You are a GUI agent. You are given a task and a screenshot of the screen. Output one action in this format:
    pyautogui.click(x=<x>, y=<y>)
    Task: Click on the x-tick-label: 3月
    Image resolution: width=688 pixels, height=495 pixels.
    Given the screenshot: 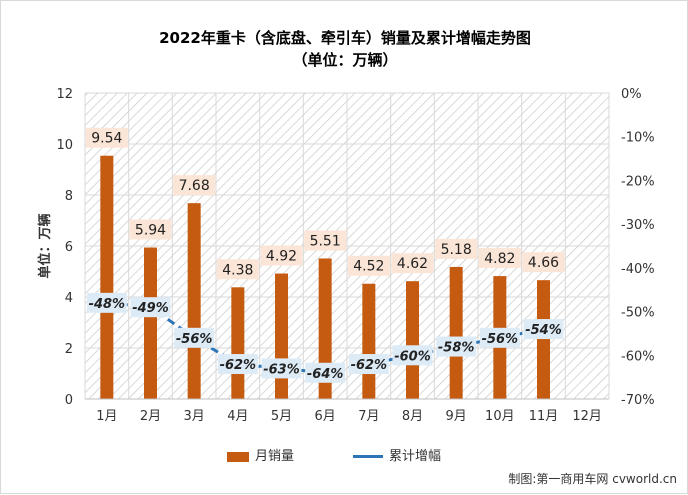 What is the action you would take?
    pyautogui.click(x=194, y=416)
    